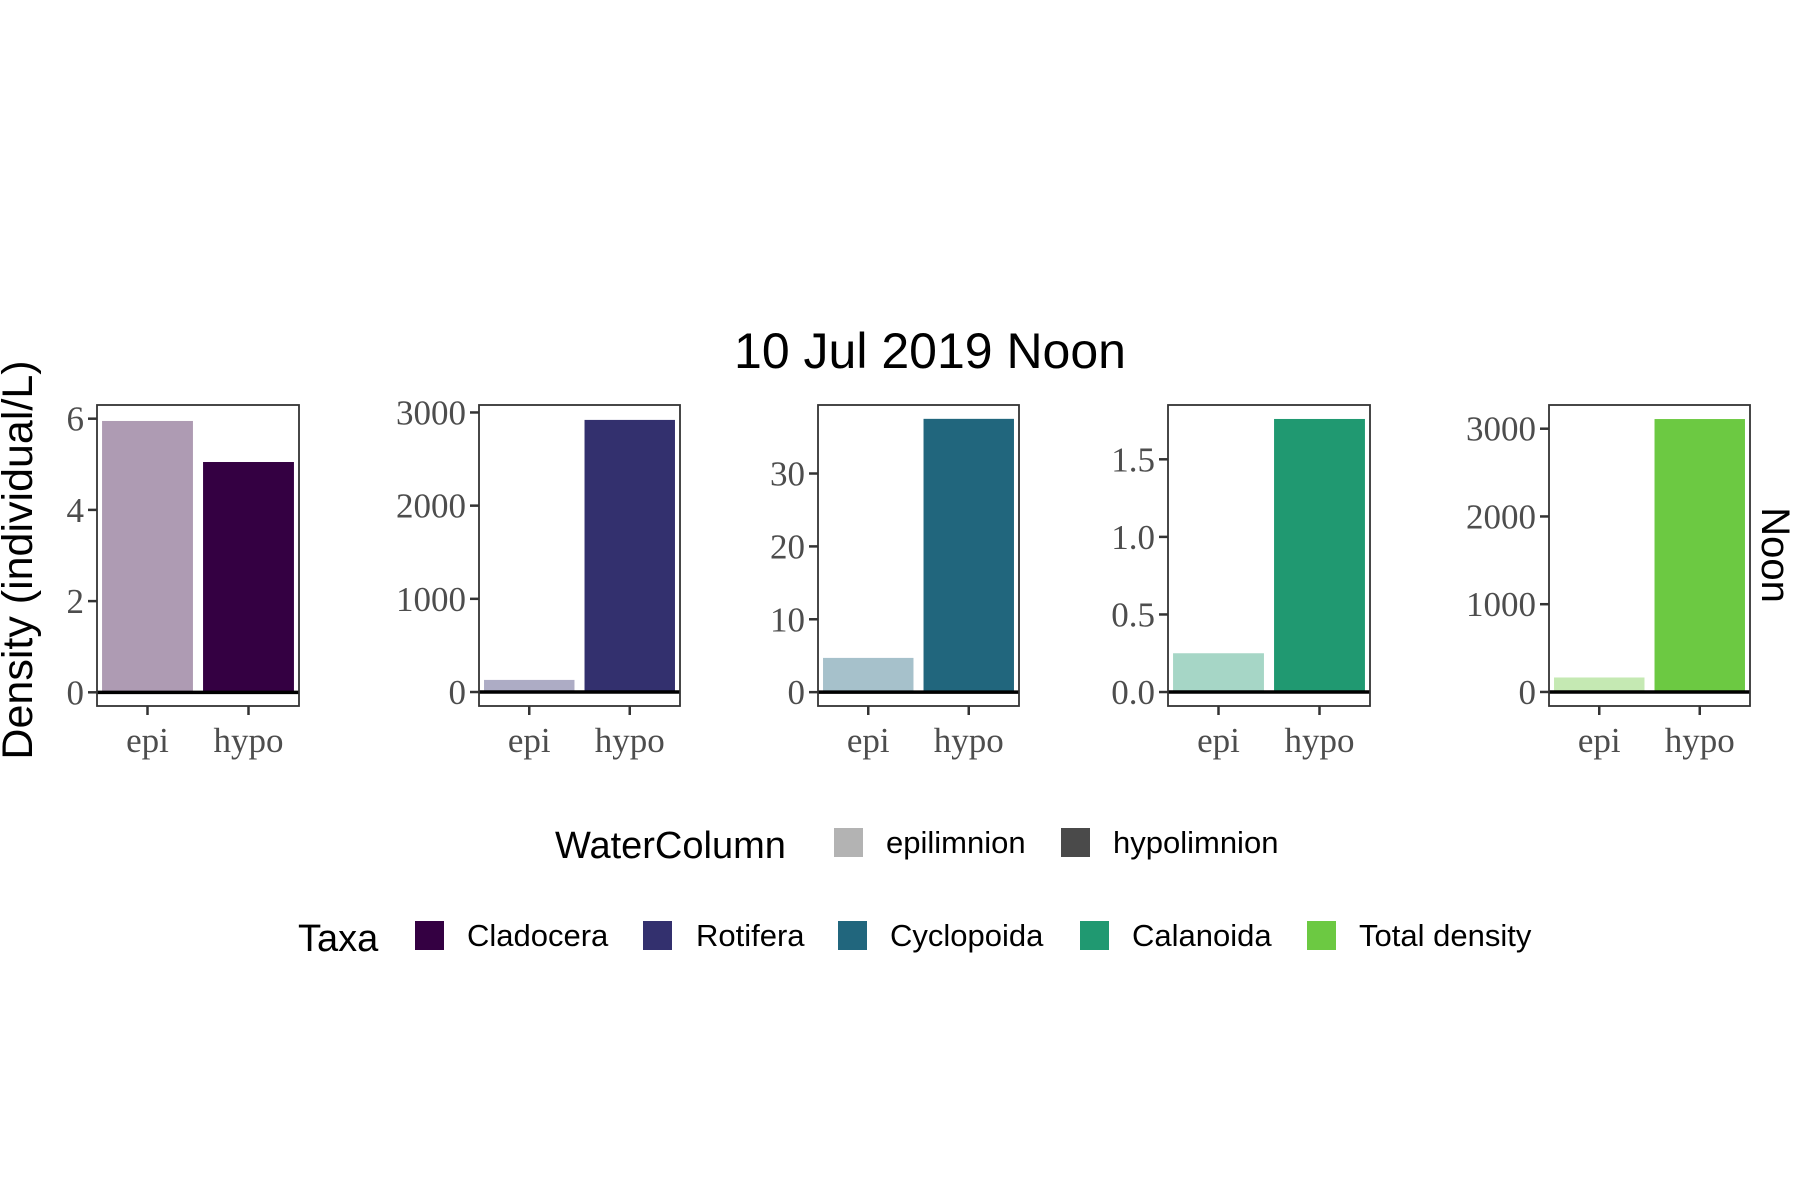  I want to click on panel-calanoida: epi hypo 0.0 0.5 1.0 1.5, so click(1241, 582).